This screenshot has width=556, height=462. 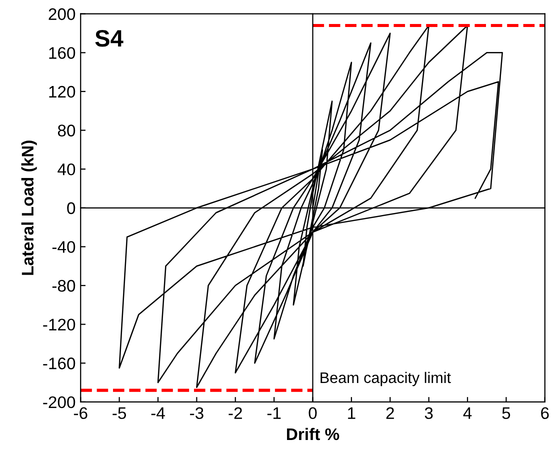 I want to click on y-axis-title: Lateral Load (kN), so click(x=29, y=207).